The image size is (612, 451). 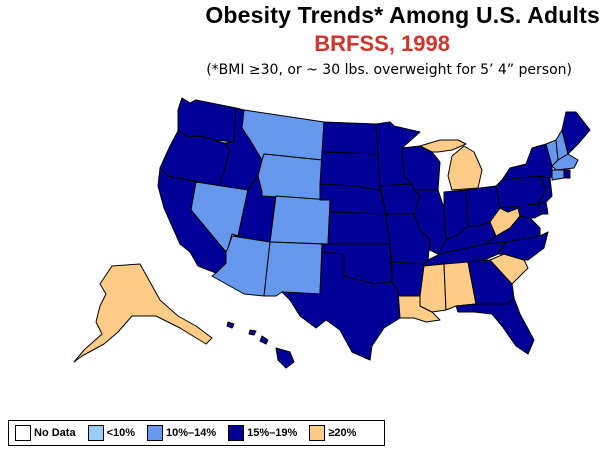 What do you see at coordinates (341, 306) in the screenshot?
I see `state-TX` at bounding box center [341, 306].